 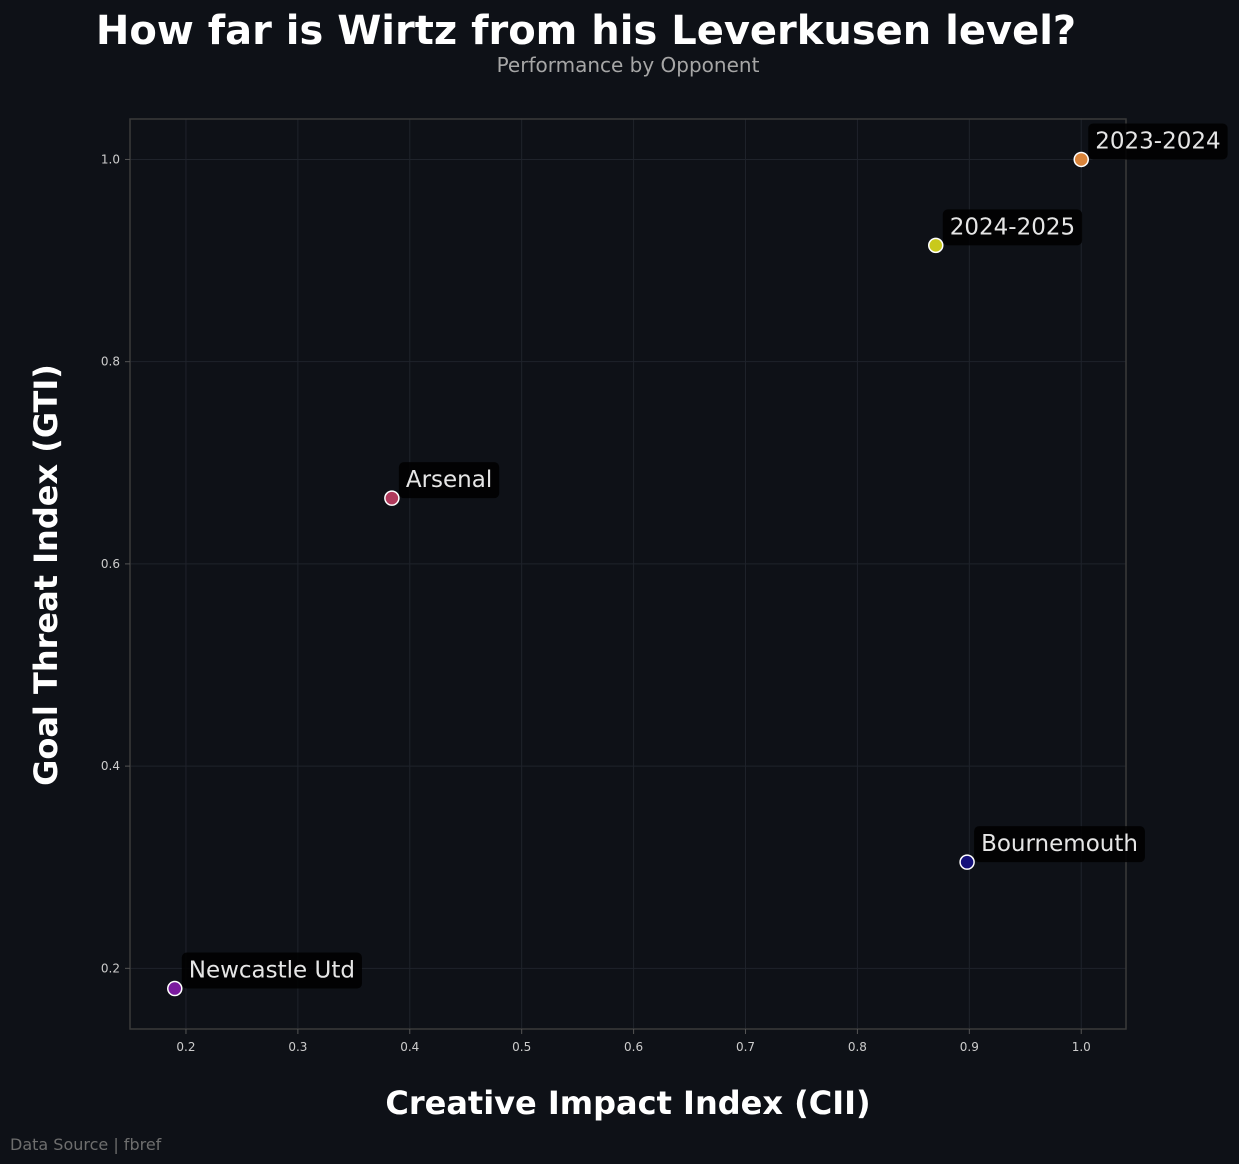 What do you see at coordinates (409, 1047) in the screenshot?
I see `x-tick-label: 0.4` at bounding box center [409, 1047].